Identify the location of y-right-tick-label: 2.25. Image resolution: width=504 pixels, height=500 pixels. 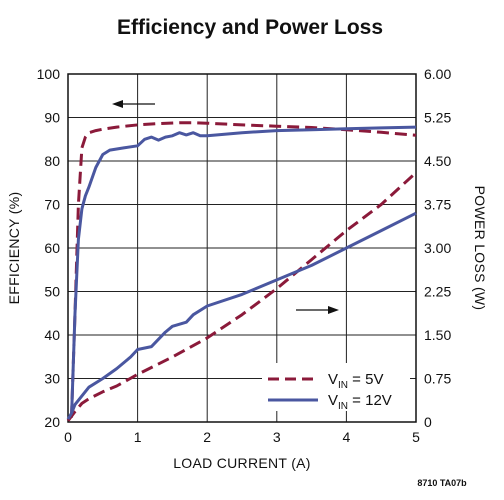
(437, 292).